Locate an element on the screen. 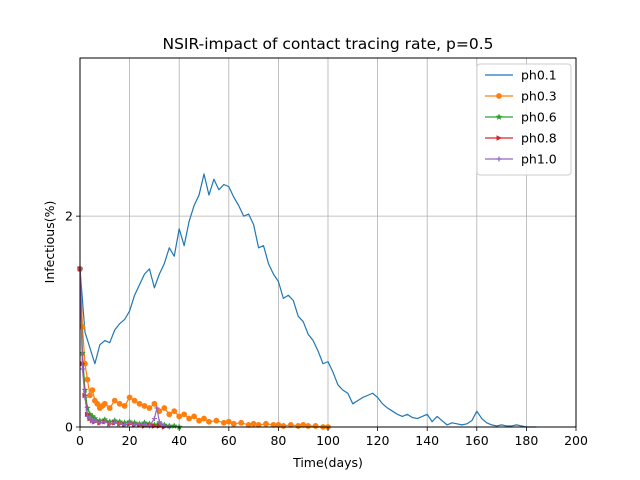  y-axis-label: Infectious(%) is located at coordinates (49, 242).